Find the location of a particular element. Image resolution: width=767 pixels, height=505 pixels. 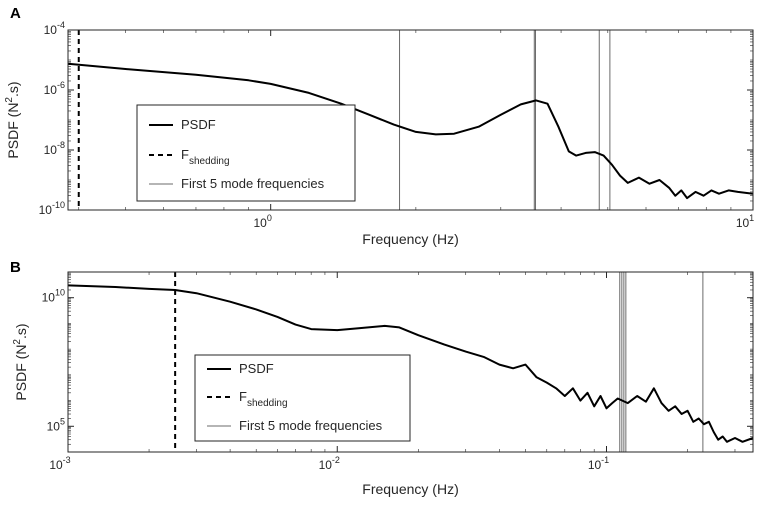

x-tick-label: 10⁻² is located at coordinates (329, 463).